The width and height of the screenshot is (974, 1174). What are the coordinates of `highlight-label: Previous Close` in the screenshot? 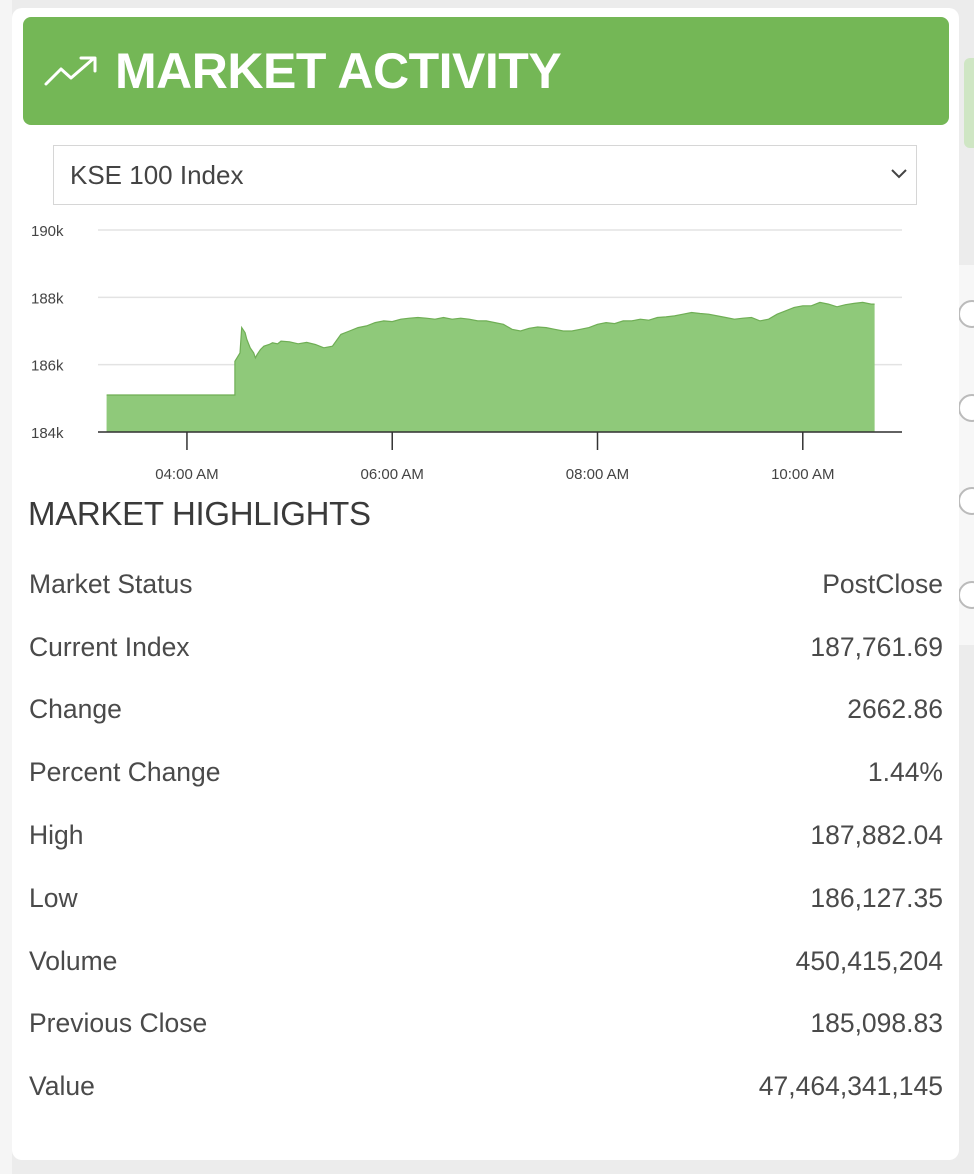 It's located at (118, 1023).